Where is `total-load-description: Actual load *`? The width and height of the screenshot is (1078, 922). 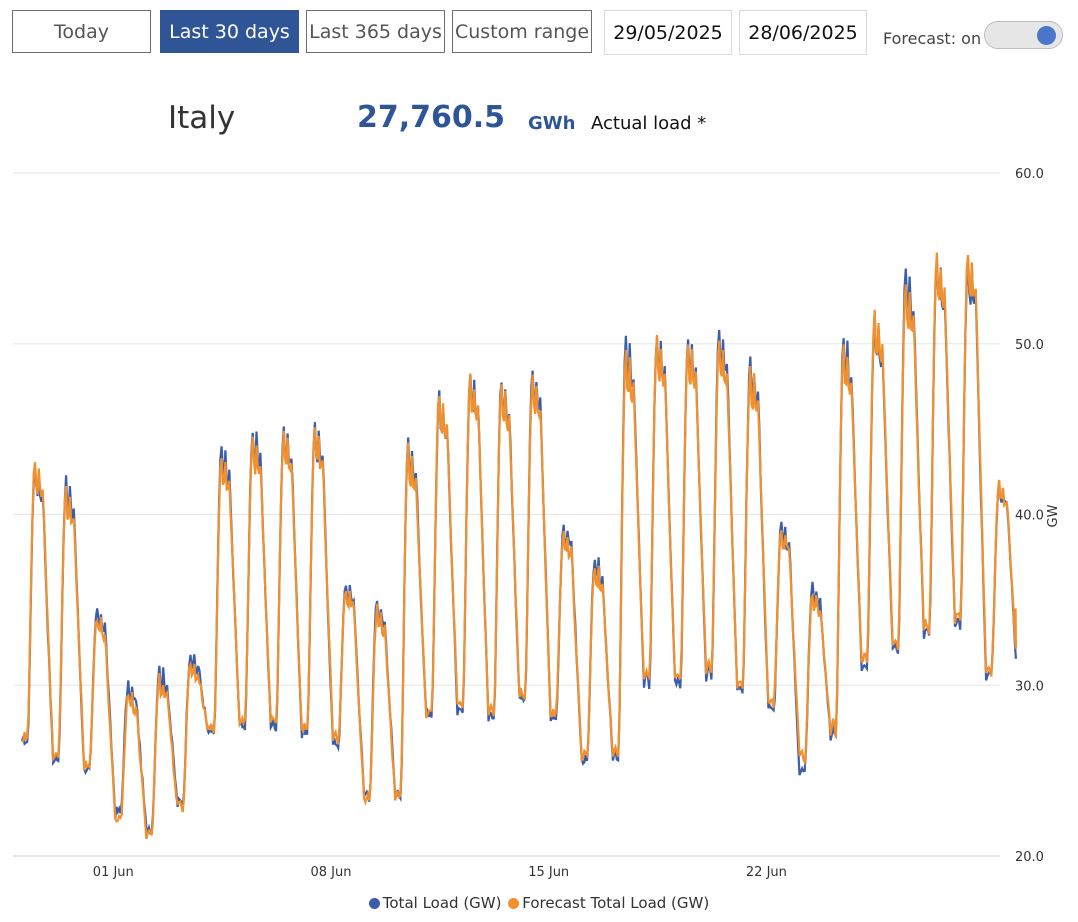
total-load-description: Actual load * is located at coordinates (649, 123).